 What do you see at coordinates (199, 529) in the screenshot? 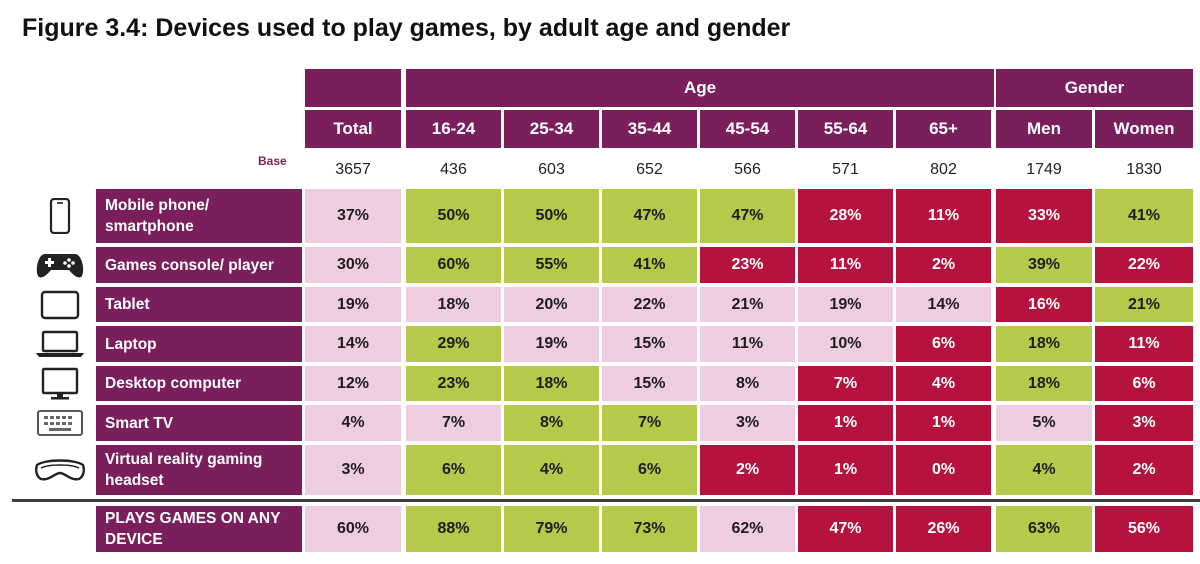
I see `row-label: PLAYS GAMES ON ANY DEVICE` at bounding box center [199, 529].